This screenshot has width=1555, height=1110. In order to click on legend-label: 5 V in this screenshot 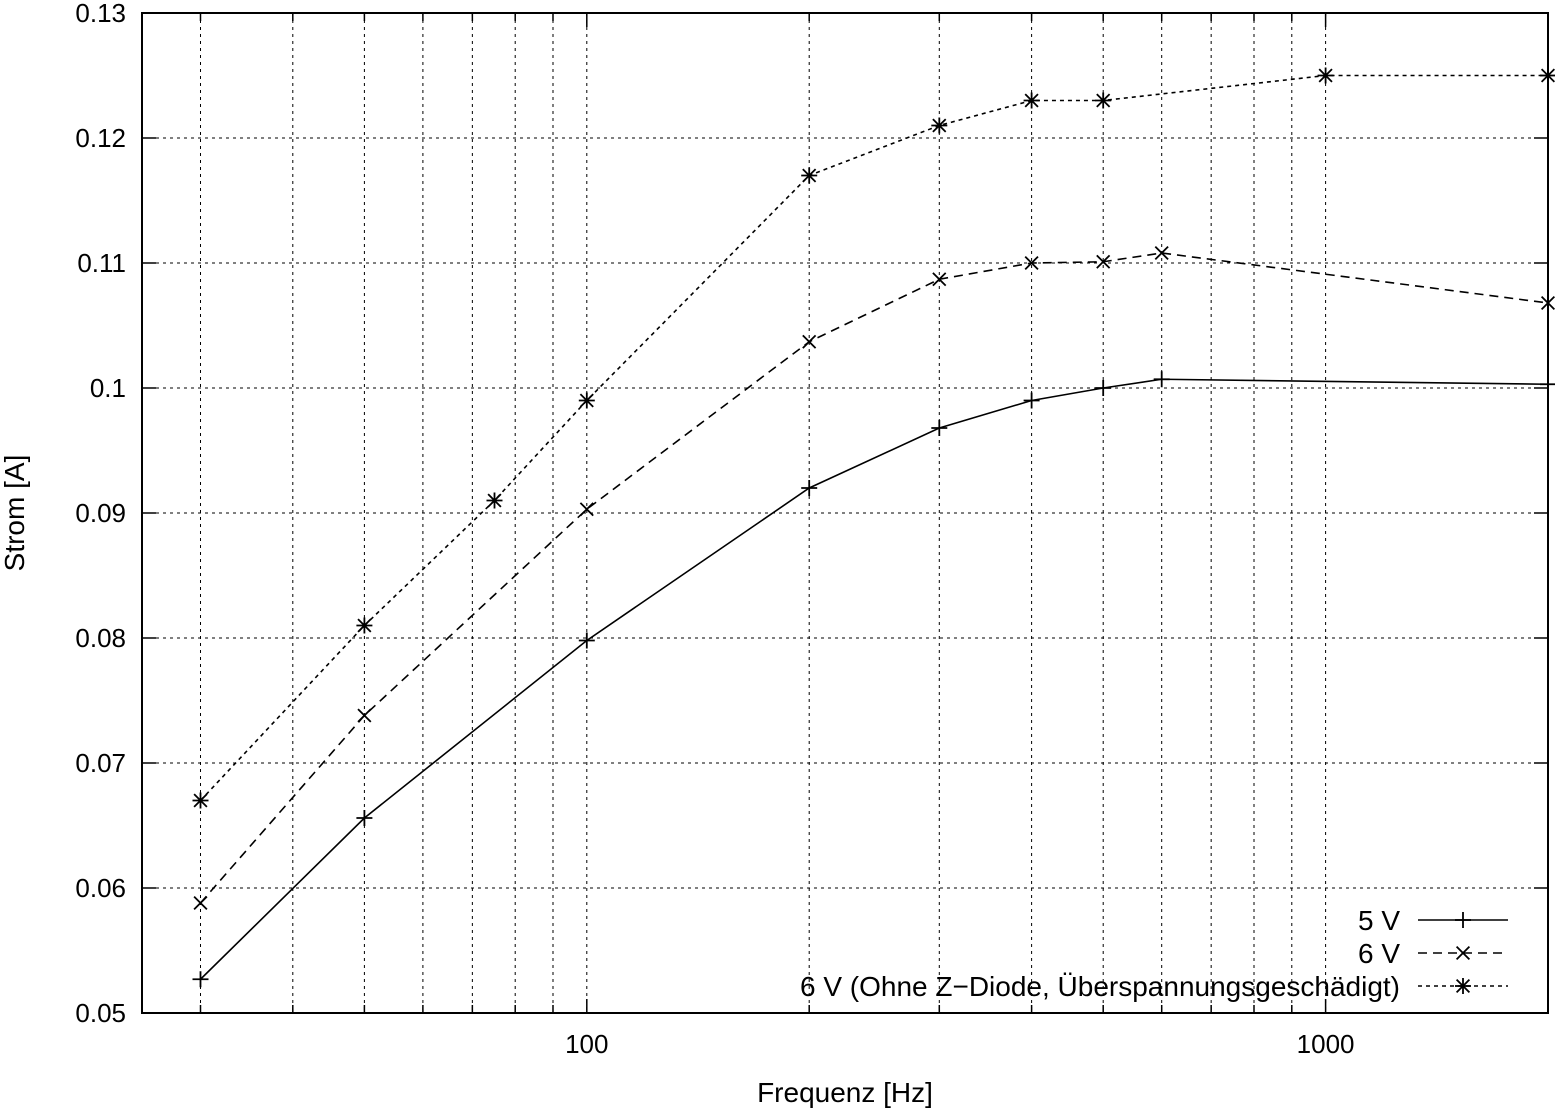, I will do `click(1379, 920)`.